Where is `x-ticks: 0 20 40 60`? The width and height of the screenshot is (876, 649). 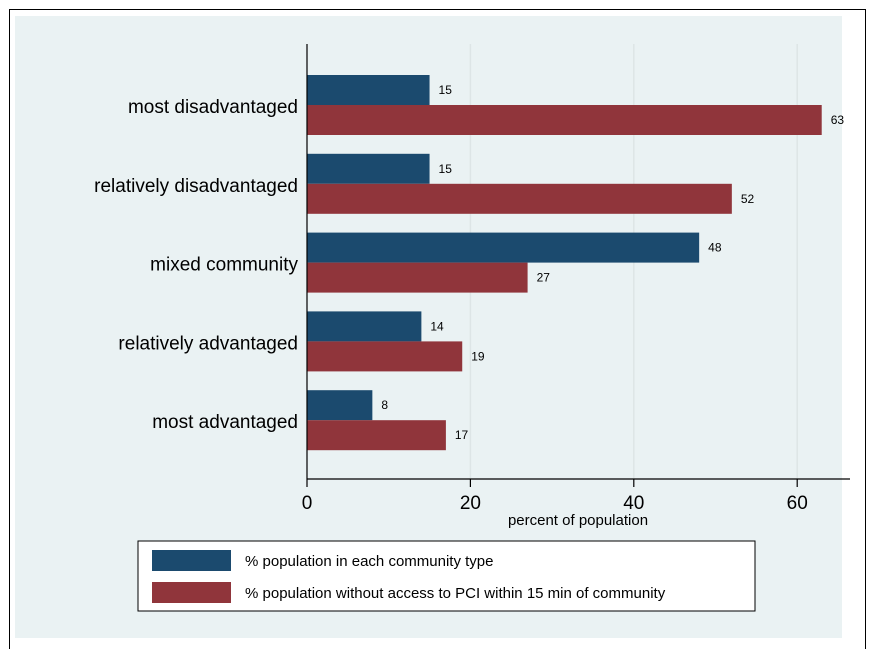 x-ticks: 0 20 40 60 is located at coordinates (555, 496).